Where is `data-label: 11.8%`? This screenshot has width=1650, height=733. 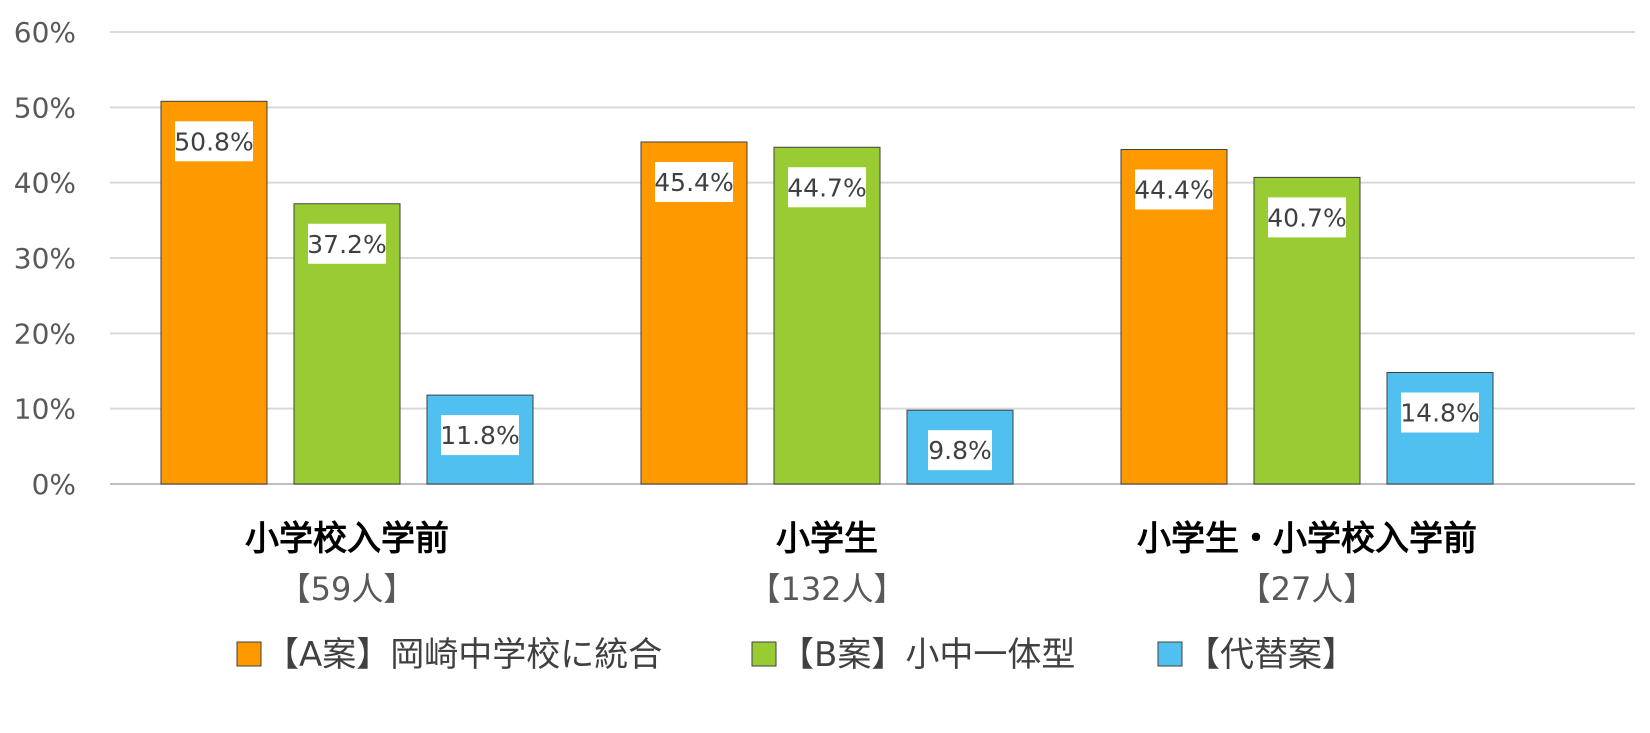 data-label: 11.8% is located at coordinates (479, 435).